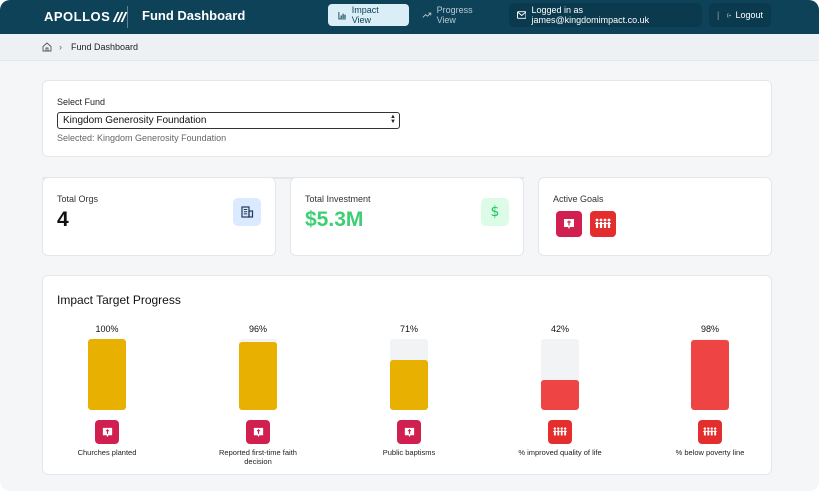 Image resolution: width=819 pixels, height=491 pixels. I want to click on page-title: Fund Dashboard, so click(194, 15).